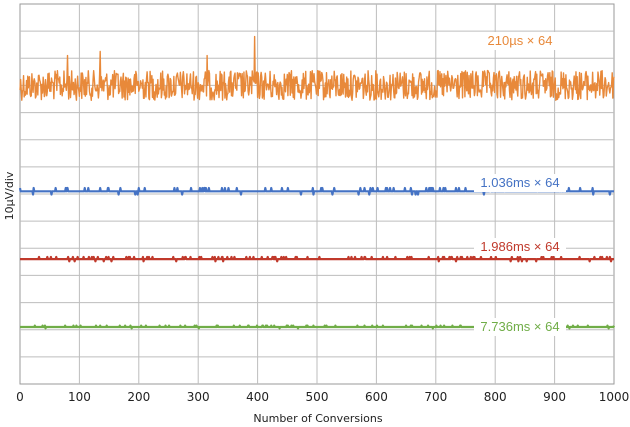 This screenshot has width=630, height=427. I want to click on x-tick-label: 100, so click(79, 397).